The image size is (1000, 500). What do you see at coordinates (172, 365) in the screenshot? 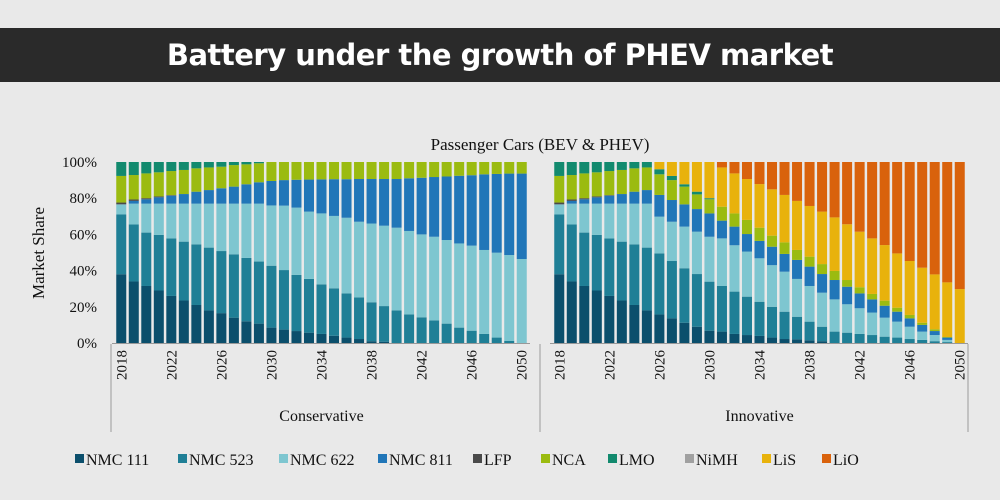
I see `x-tick-label: 2022` at bounding box center [172, 365].